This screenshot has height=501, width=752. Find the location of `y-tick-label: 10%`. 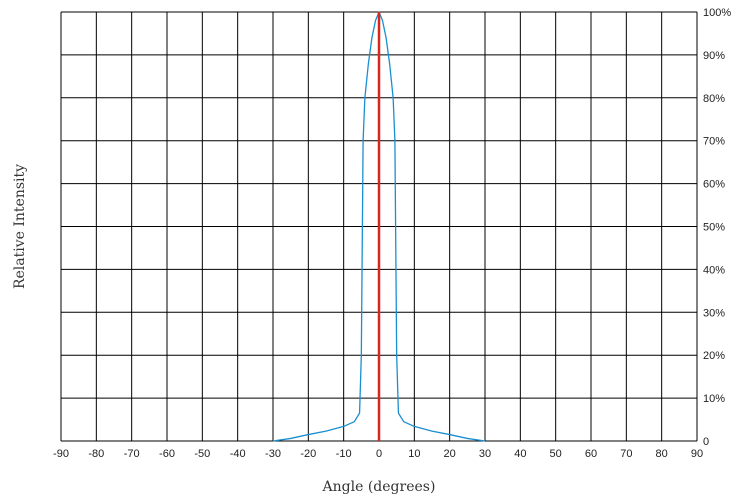

y-tick-label: 10% is located at coordinates (714, 399).